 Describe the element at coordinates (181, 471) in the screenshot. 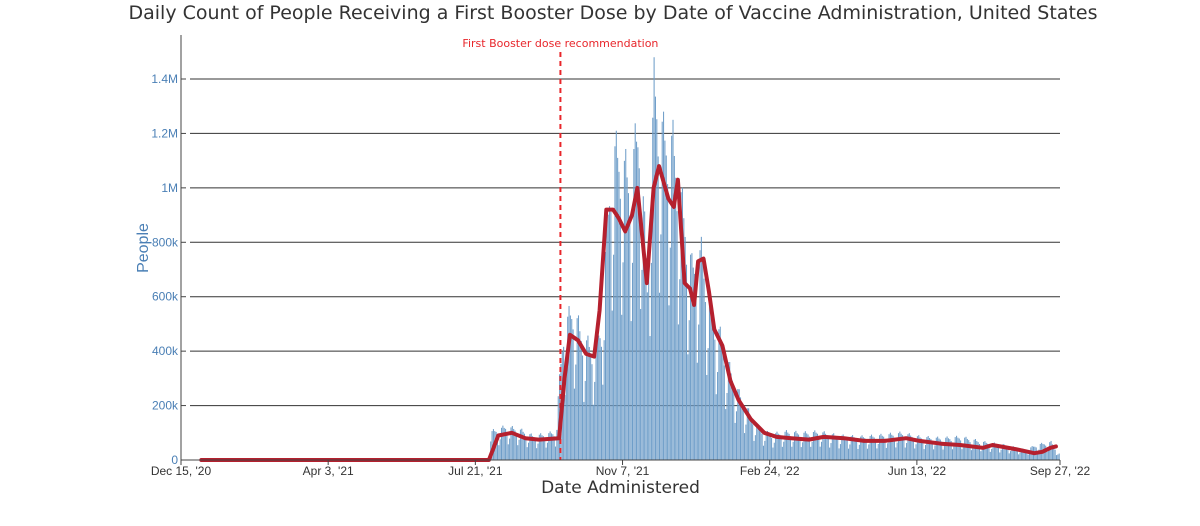

I see `x-tick-label: Dec 15, '20` at that location.